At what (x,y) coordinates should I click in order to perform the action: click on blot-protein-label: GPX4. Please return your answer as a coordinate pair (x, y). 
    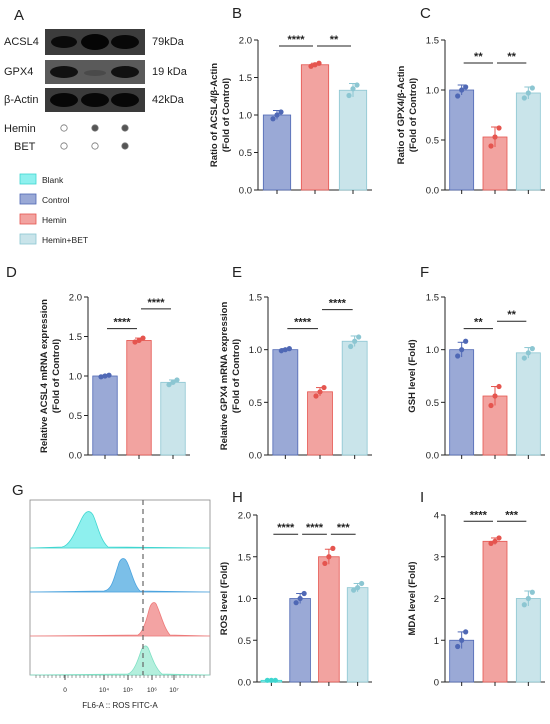
    Looking at the image, I should click on (18, 72).